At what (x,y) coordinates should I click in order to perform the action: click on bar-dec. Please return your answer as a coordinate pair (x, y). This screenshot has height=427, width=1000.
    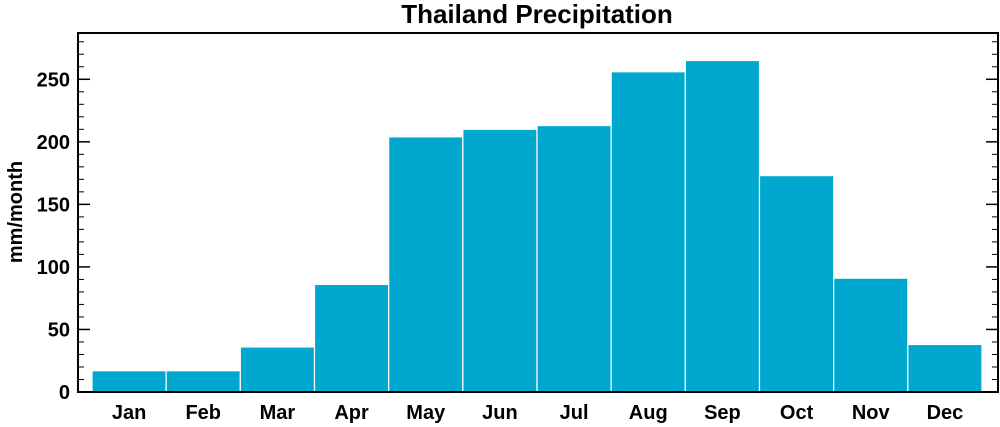
    Looking at the image, I should click on (945, 368).